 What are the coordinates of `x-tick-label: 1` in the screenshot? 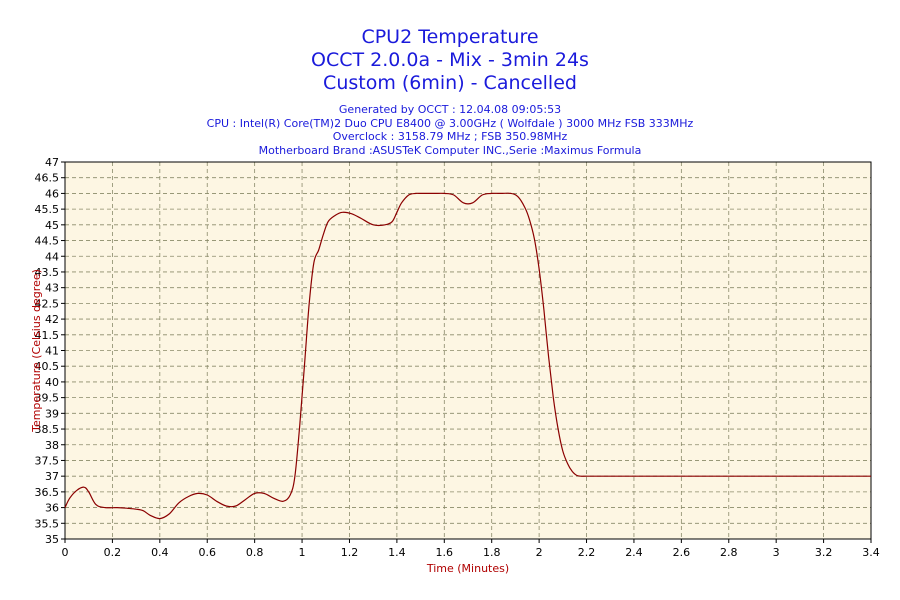 It's located at (302, 552).